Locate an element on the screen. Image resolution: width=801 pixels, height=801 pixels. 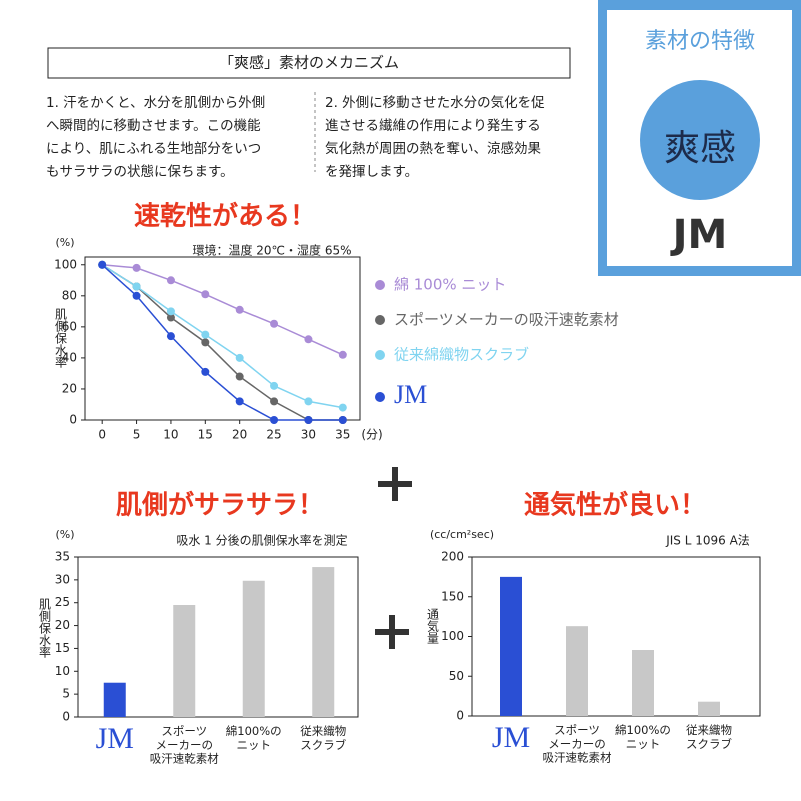
x-tick-label: スポーツメーカーの吸汗速乾素材 is located at coordinates (577, 744).